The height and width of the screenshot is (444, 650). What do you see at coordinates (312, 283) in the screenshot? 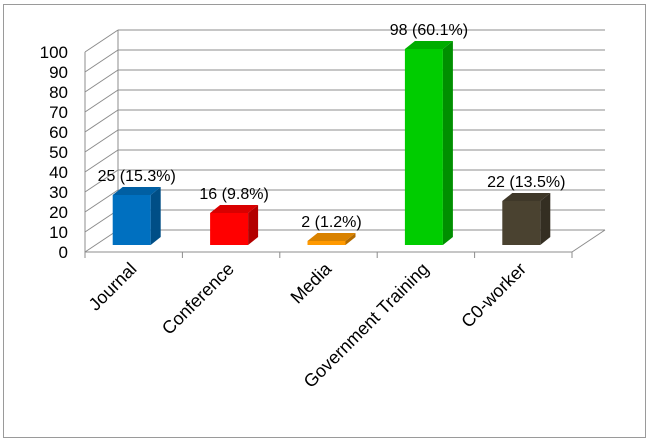
I see `category-label: Media` at bounding box center [312, 283].